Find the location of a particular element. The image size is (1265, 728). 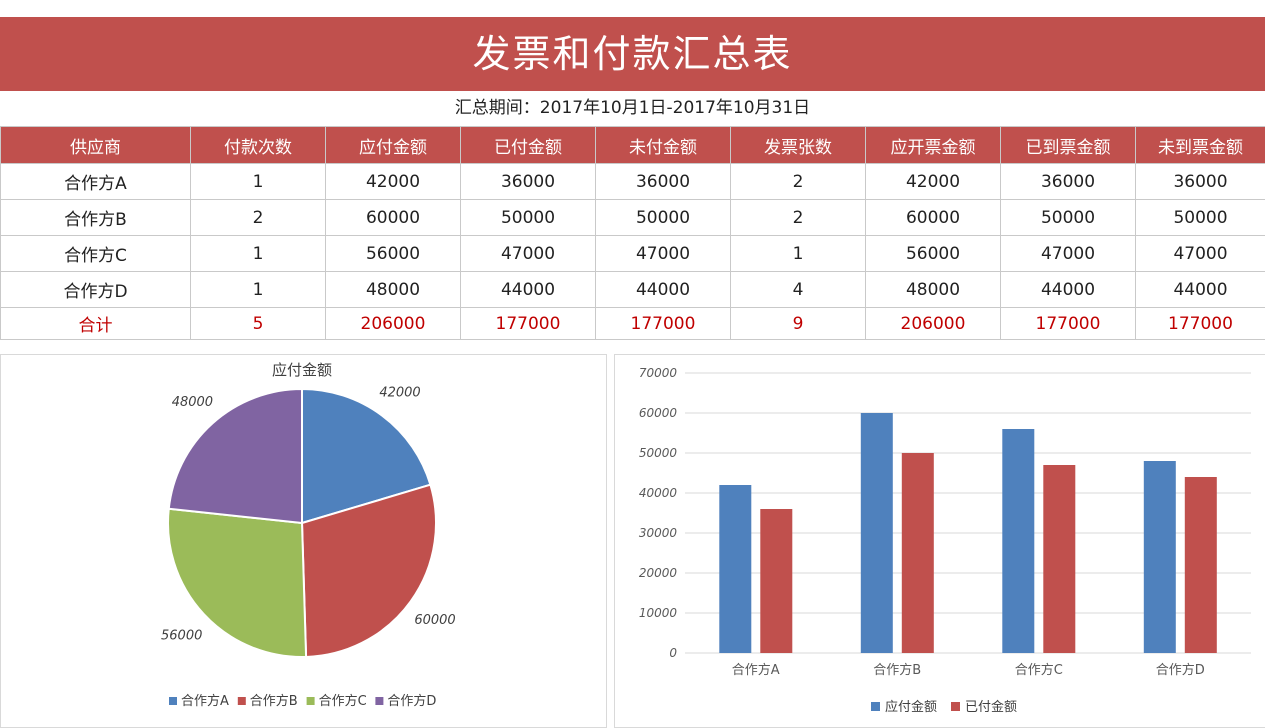

title-banner: 发票和付款汇总表 is located at coordinates (632, 54).